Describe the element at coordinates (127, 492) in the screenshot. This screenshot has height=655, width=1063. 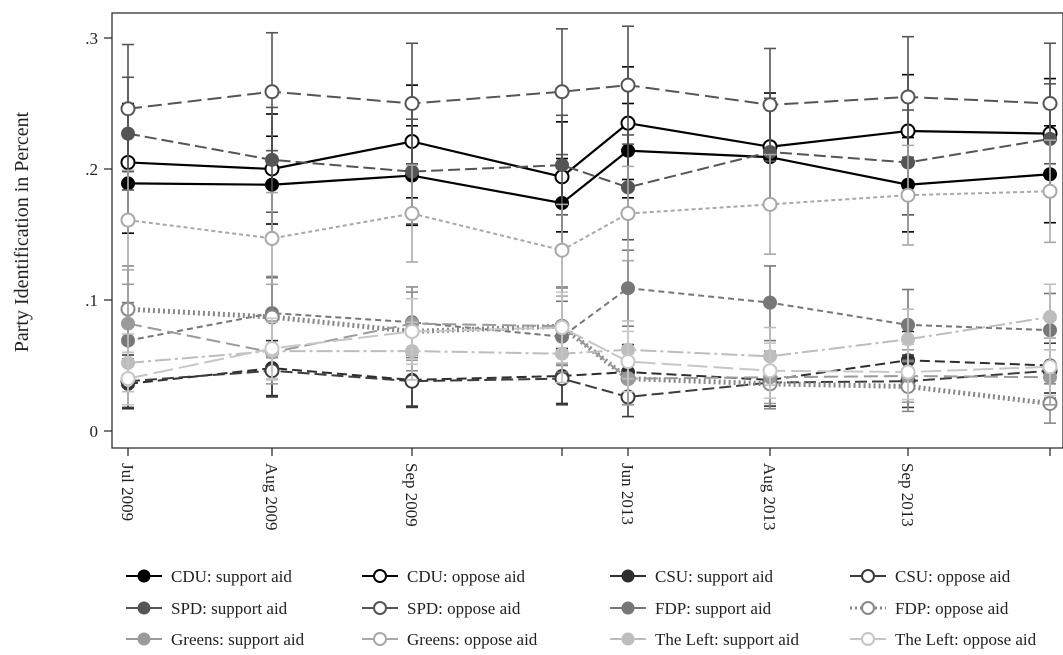
I see `x-tick-label: Jul 2009` at that location.